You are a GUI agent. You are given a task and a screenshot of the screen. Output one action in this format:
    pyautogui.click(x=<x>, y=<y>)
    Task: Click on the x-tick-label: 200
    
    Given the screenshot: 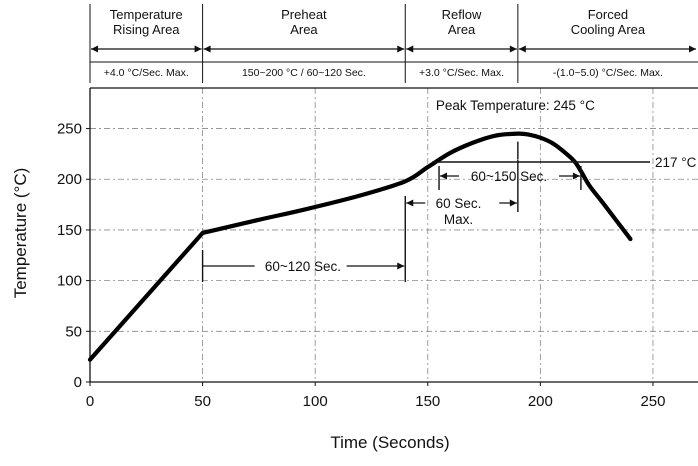 What is the action you would take?
    pyautogui.click(x=540, y=401)
    